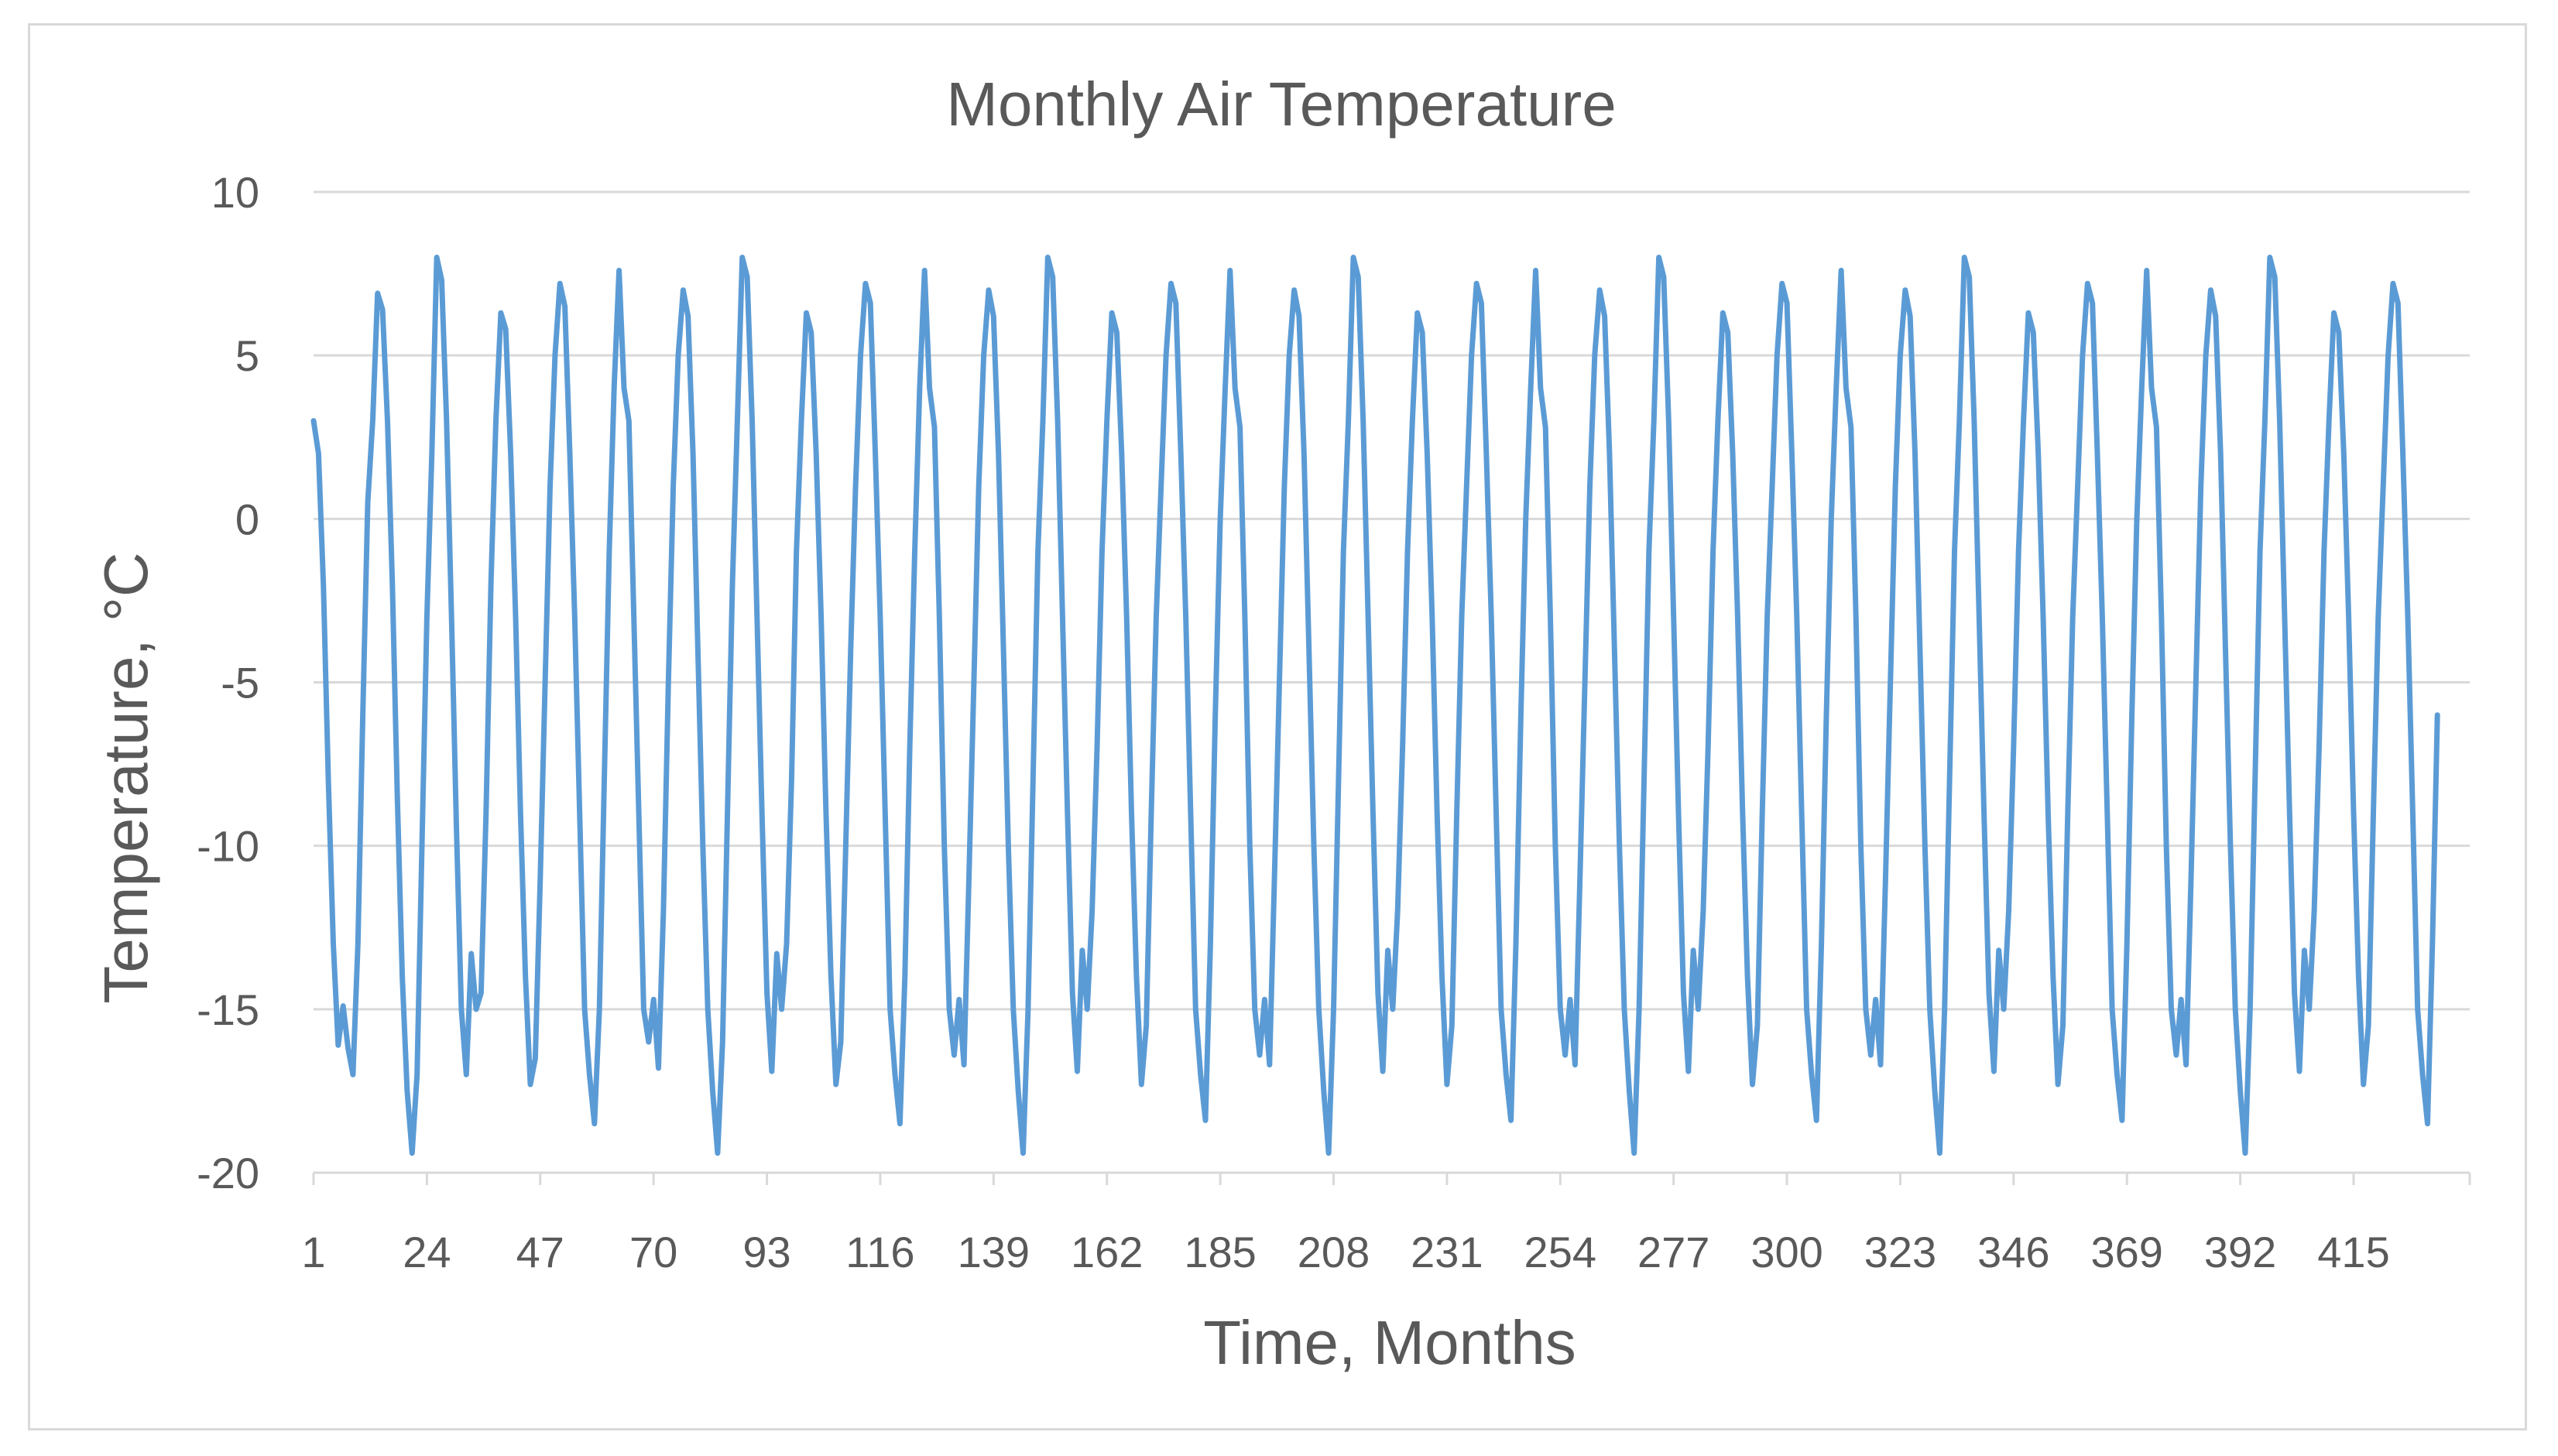  Describe the element at coordinates (653, 1252) in the screenshot. I see `x-tick-label: 70` at that location.